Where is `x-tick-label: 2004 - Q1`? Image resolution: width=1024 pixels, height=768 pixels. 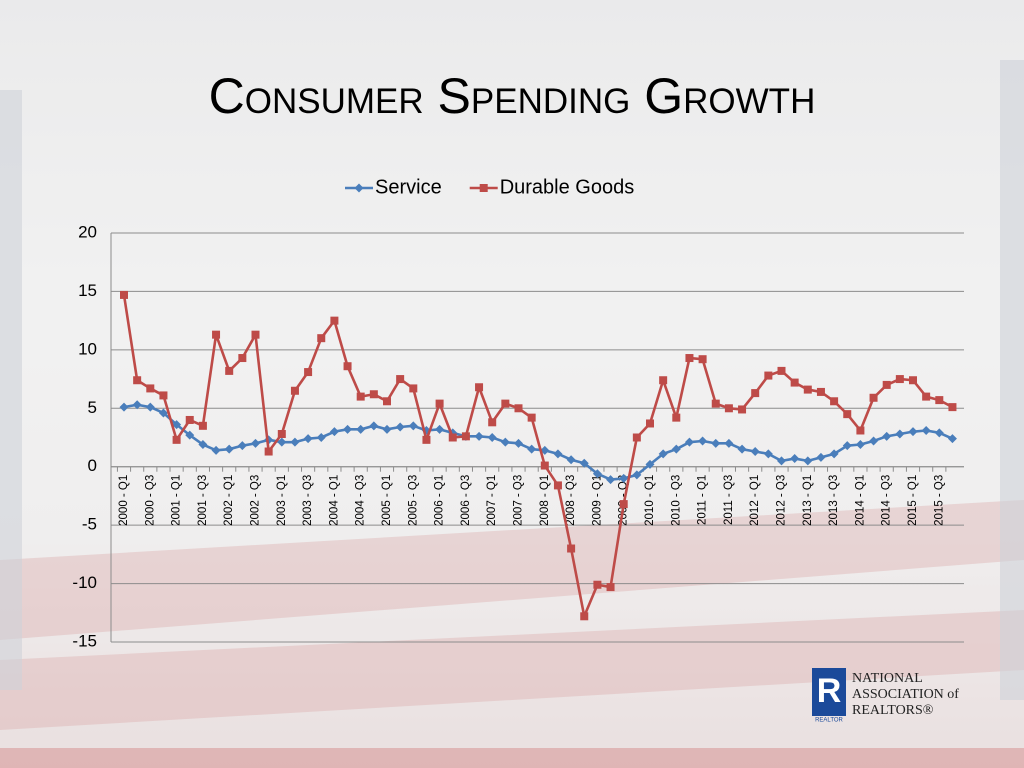 x-tick-label: 2004 - Q1 is located at coordinates (334, 500).